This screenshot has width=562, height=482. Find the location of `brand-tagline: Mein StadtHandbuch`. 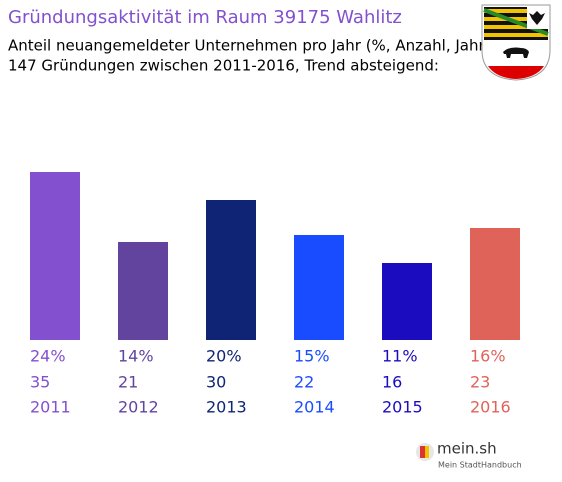

brand-tagline: Mein StadtHandbuch is located at coordinates (480, 465).